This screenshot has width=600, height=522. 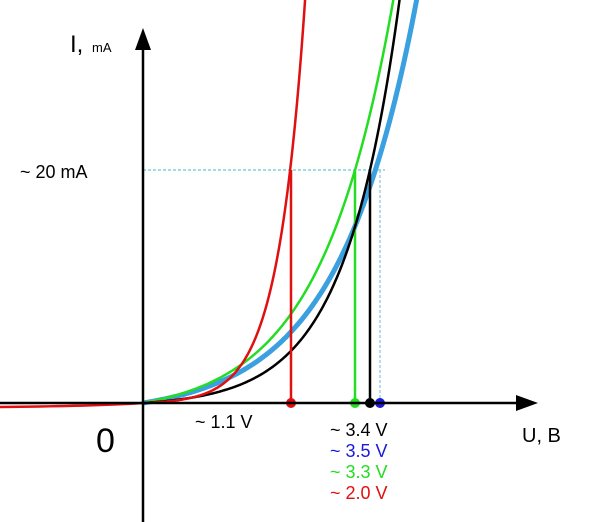 What do you see at coordinates (359, 493) in the screenshot?
I see `voltage-label: ~ 2.0 V` at bounding box center [359, 493].